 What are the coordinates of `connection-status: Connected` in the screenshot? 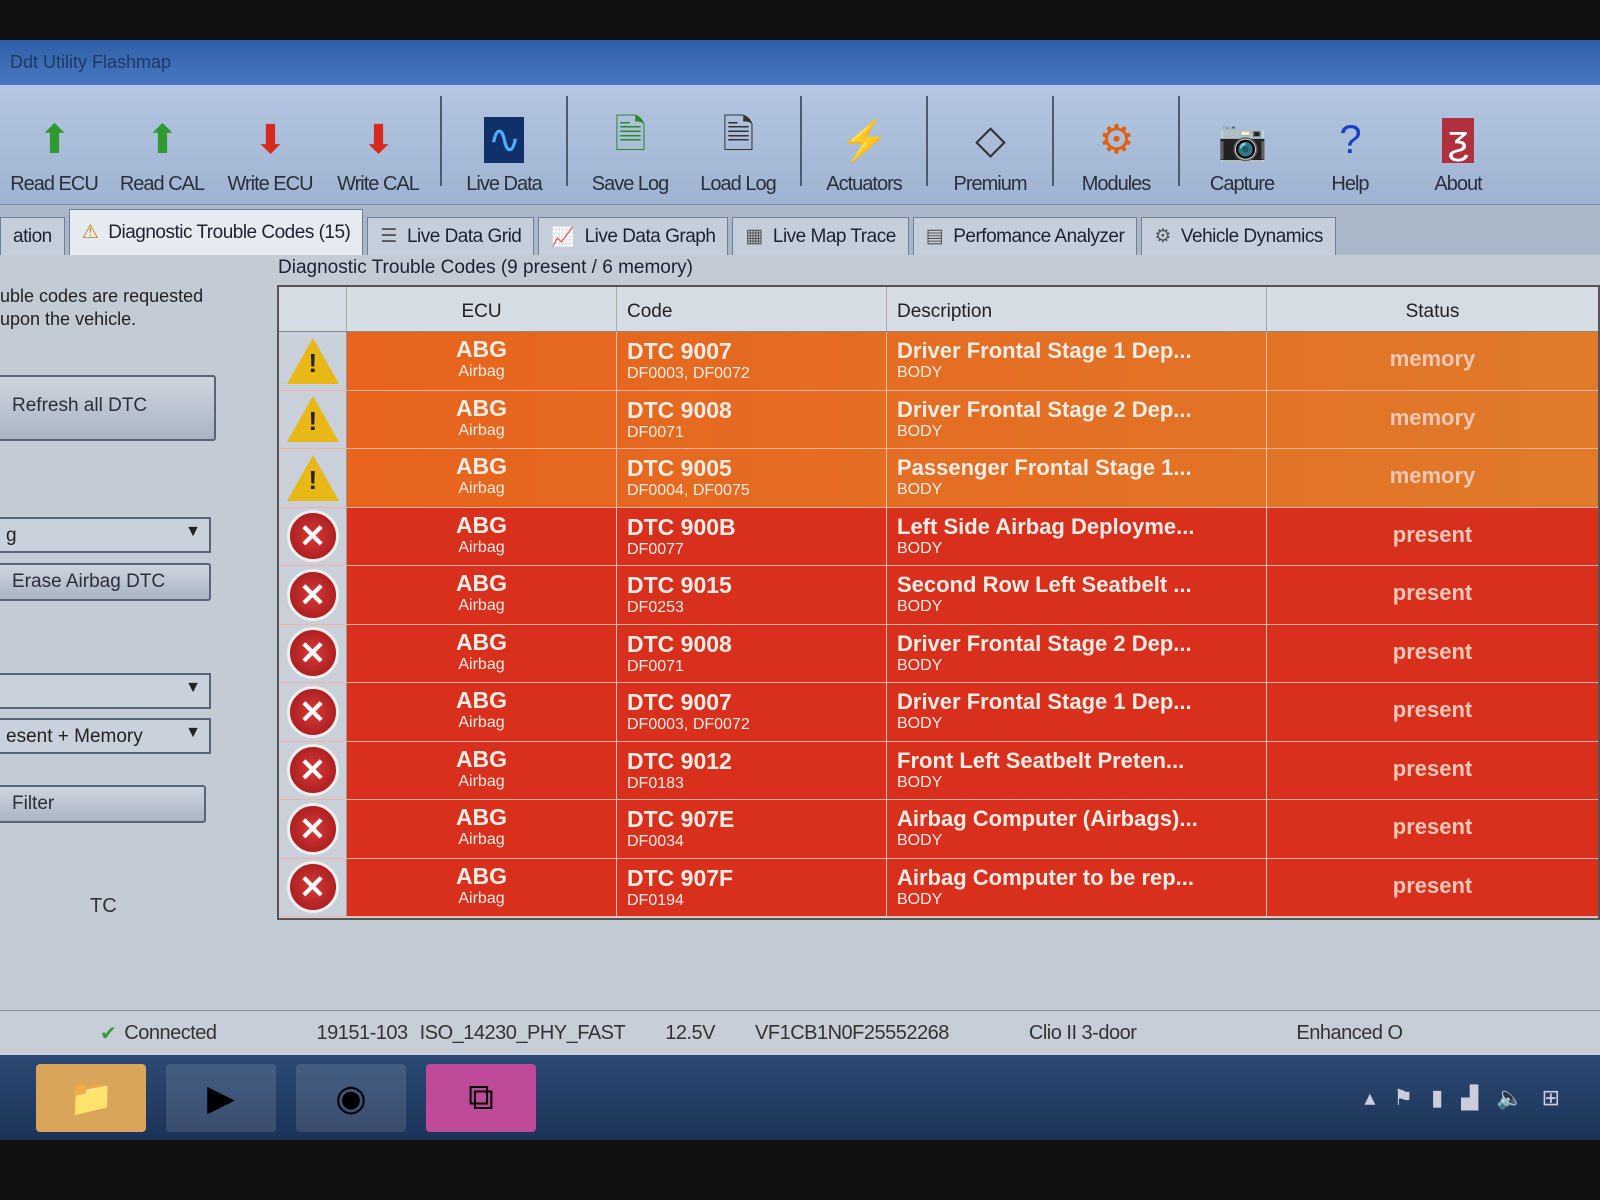 It's located at (170, 1032).